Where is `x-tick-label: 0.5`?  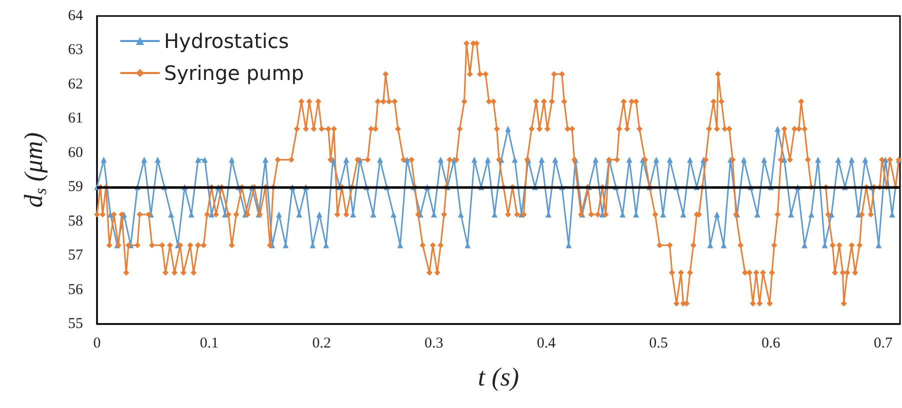 x-tick-label: 0.5 is located at coordinates (658, 344).